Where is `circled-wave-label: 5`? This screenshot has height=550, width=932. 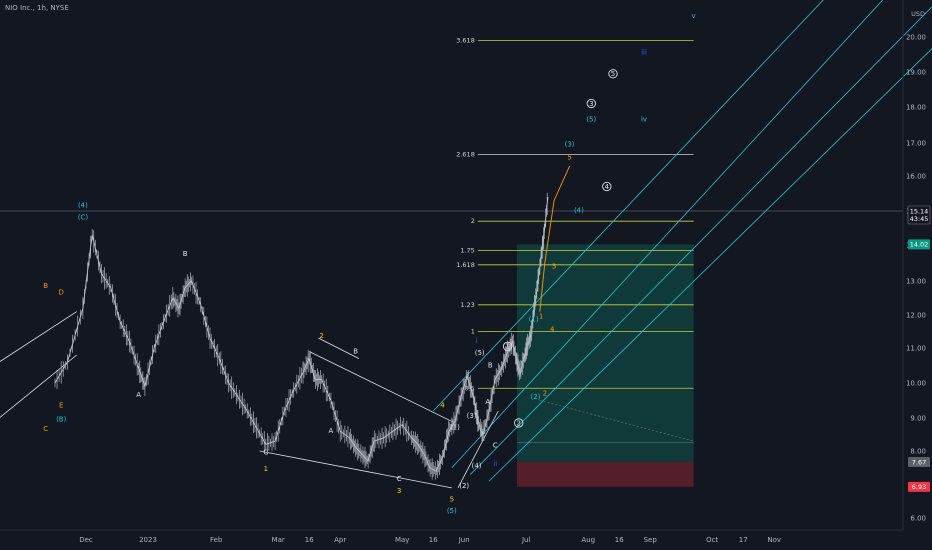 circled-wave-label: 5 is located at coordinates (613, 74).